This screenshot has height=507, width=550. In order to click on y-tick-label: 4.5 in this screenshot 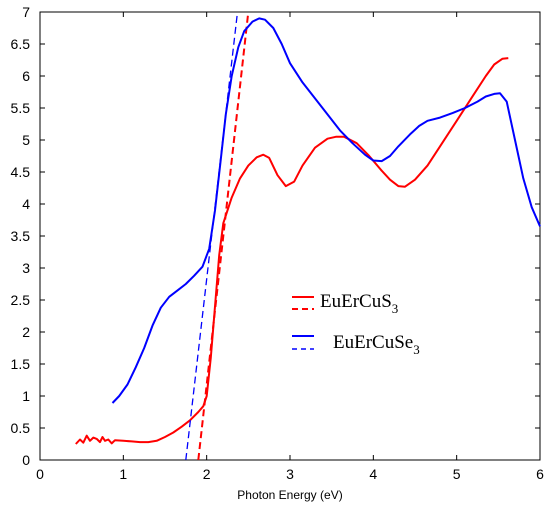, I will do `click(21, 172)`.